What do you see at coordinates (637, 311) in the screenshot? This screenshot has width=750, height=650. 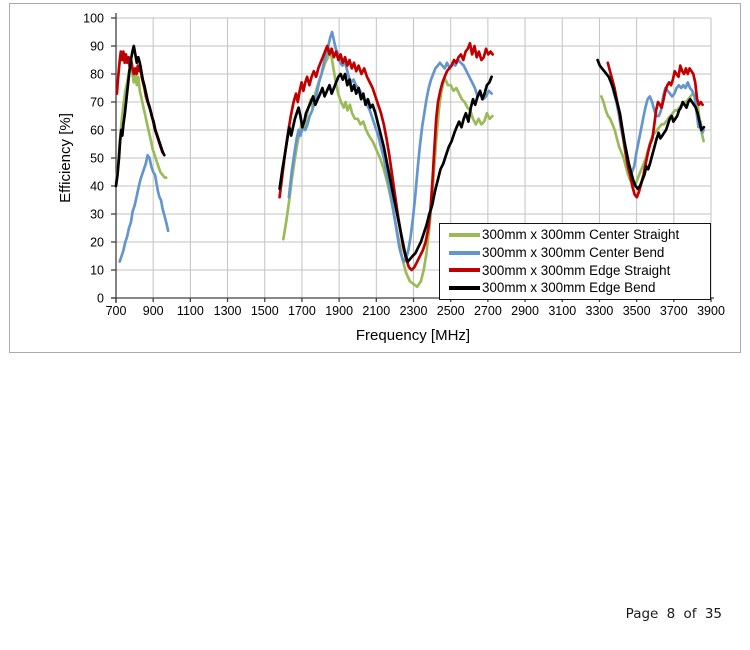 I see `x-tick-label: 3500` at bounding box center [637, 311].